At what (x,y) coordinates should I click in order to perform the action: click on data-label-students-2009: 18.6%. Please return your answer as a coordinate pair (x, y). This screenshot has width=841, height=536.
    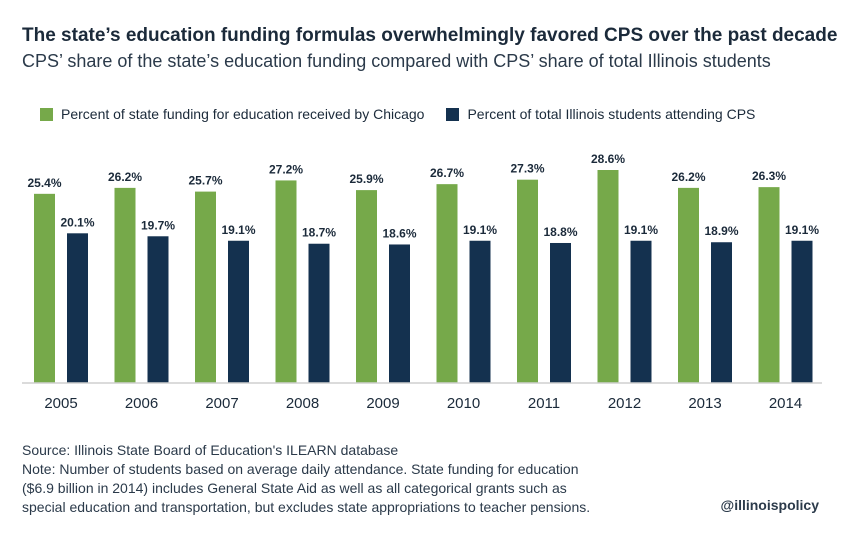
    Looking at the image, I should click on (399, 233).